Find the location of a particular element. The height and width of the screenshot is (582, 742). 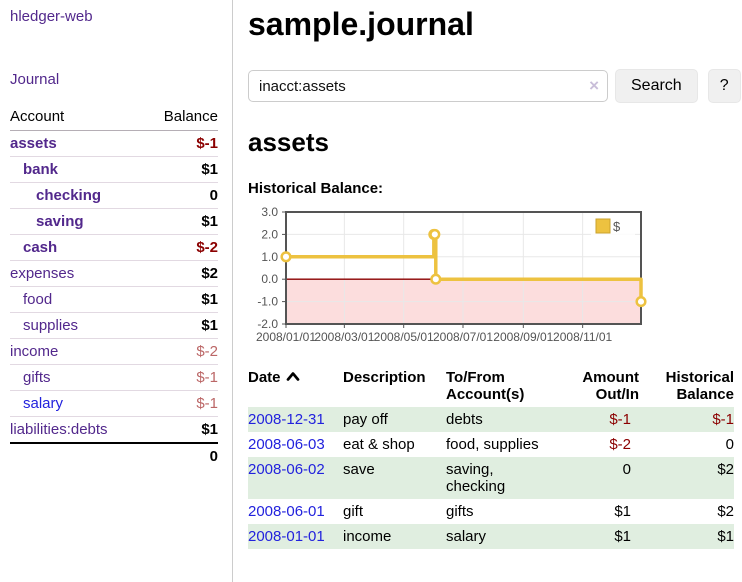

search-input is located at coordinates (428, 86).